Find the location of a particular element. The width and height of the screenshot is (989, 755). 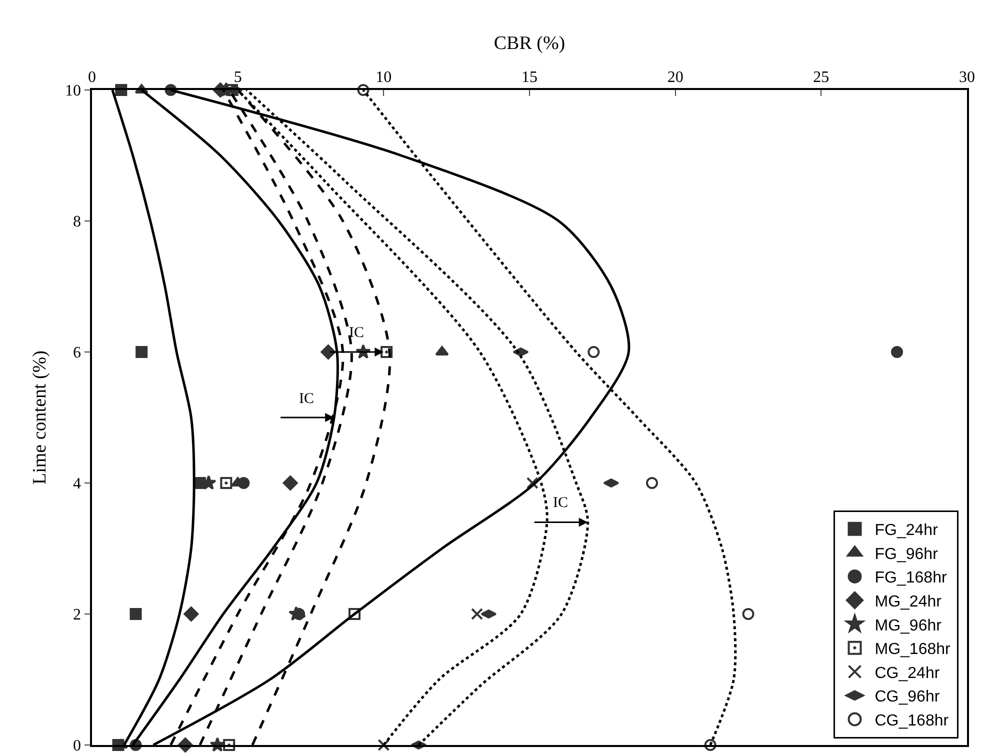

legend-label: CG_168hr is located at coordinates (912, 721).